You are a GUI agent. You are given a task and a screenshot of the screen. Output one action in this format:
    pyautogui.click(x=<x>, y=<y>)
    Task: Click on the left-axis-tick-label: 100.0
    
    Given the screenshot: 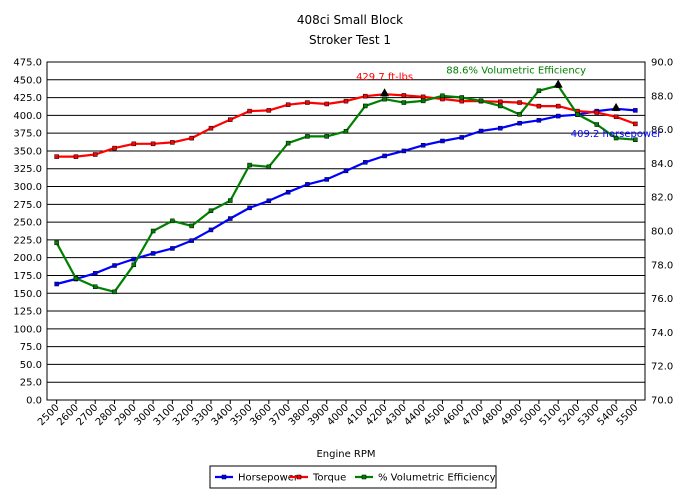 What is the action you would take?
    pyautogui.click(x=27, y=329)
    